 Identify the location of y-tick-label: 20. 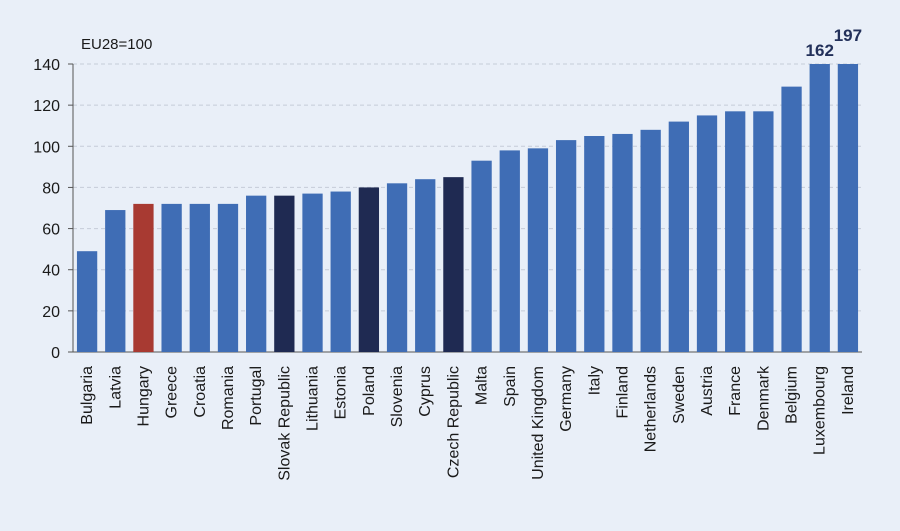
(51, 312).